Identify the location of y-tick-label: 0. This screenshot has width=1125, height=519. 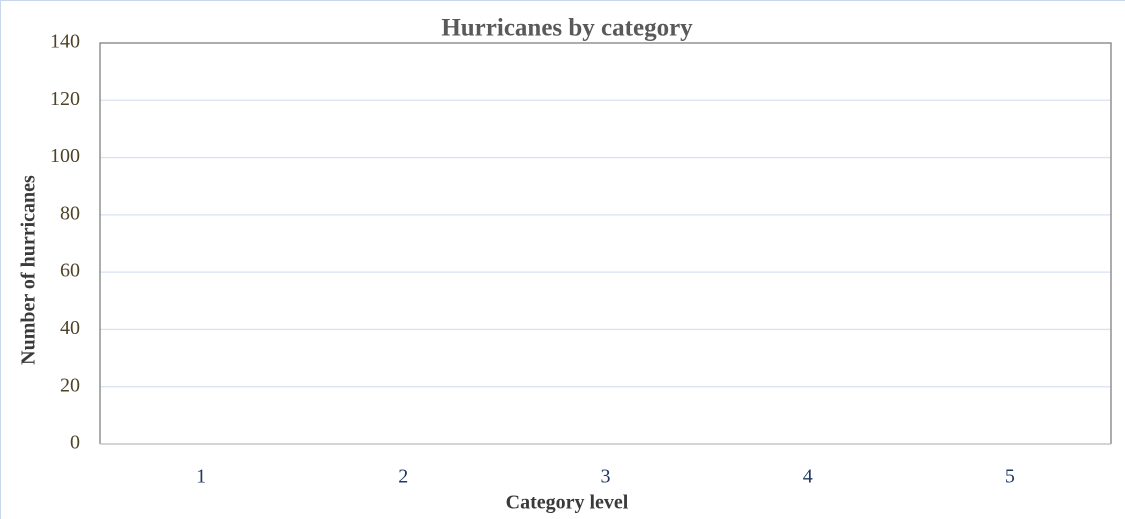
(75, 443).